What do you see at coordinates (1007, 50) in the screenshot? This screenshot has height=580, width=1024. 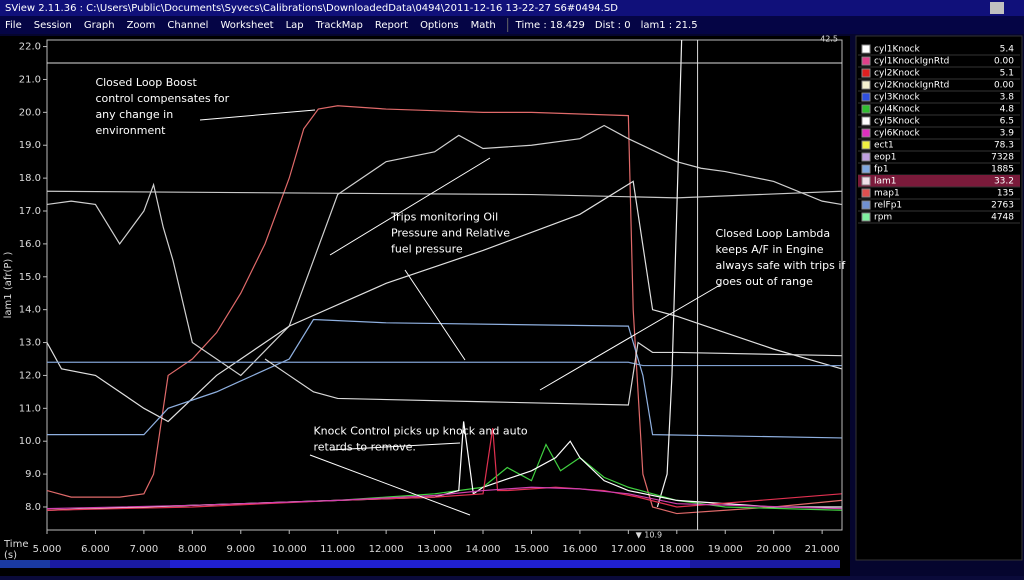 I see `channel-value: 5.4` at bounding box center [1007, 50].